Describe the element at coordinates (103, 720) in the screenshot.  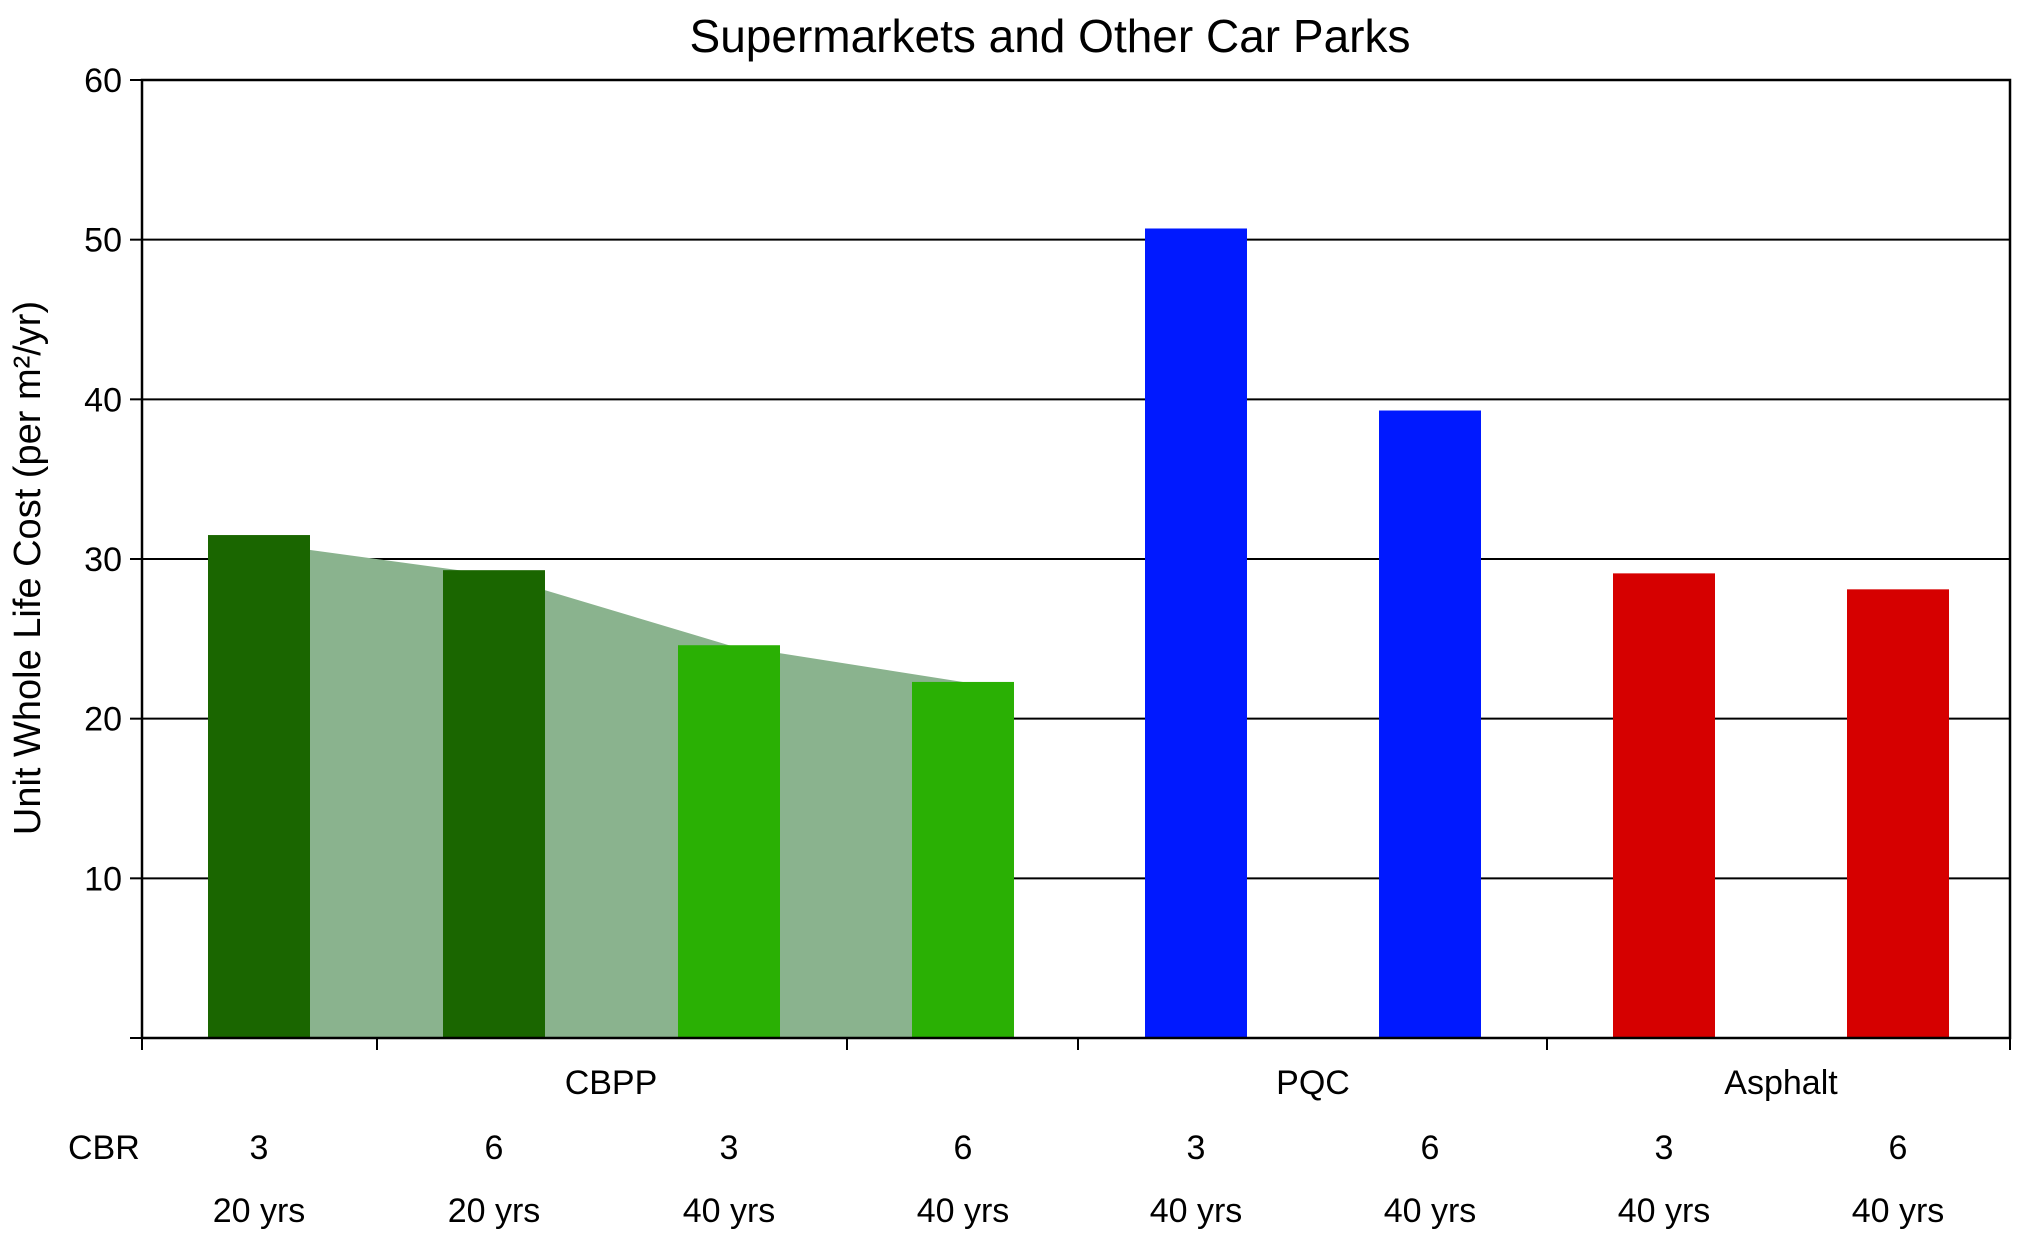
I see `y-tick-label: 20` at that location.